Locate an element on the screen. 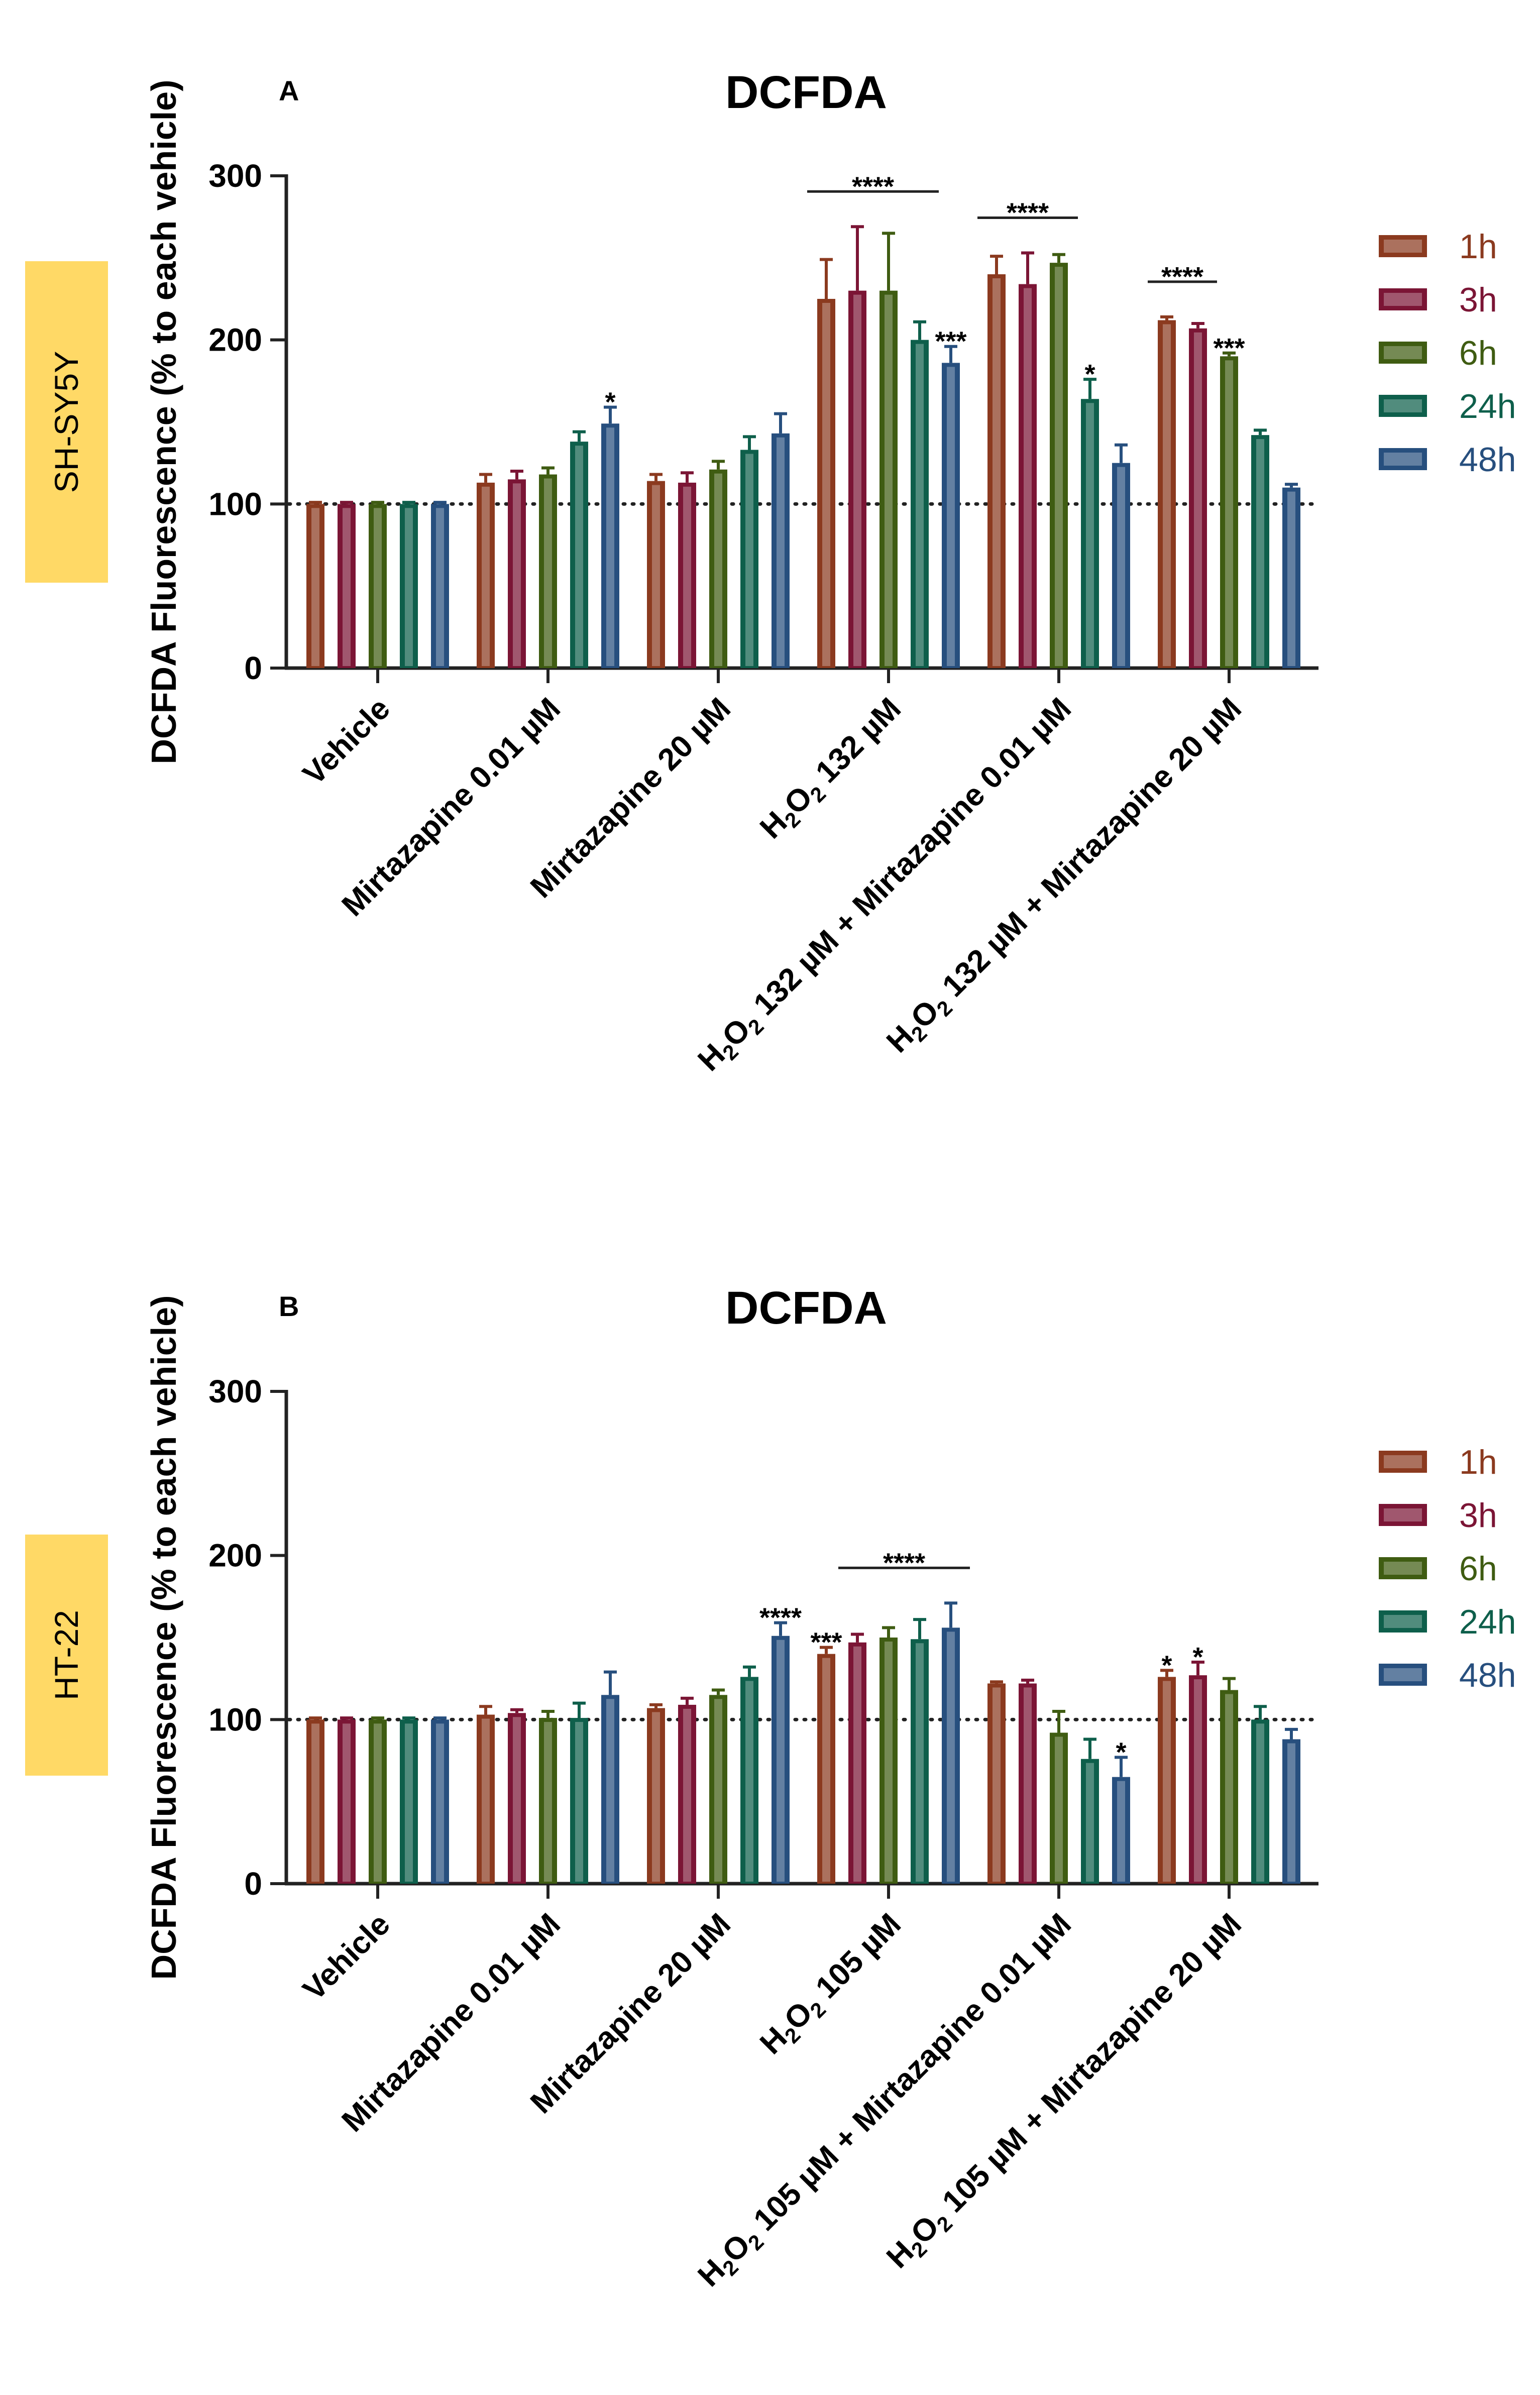 This screenshot has height=2395, width=1540. category-label: H2O2 105 µM + Mirtazapine 20 µM is located at coordinates (1065, 2092).